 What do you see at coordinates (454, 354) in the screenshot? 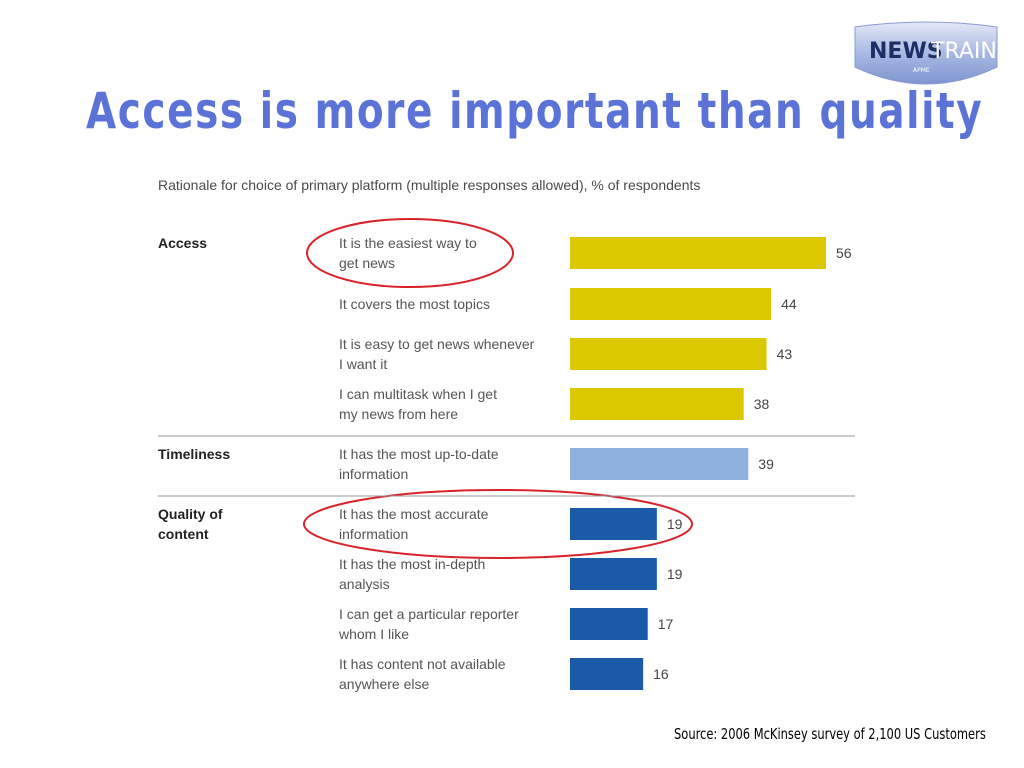
I see `category-label: It is easy to get news whenever I want it` at bounding box center [454, 354].